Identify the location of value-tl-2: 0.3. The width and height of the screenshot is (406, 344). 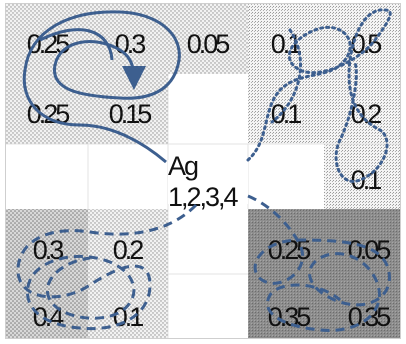
(130, 43).